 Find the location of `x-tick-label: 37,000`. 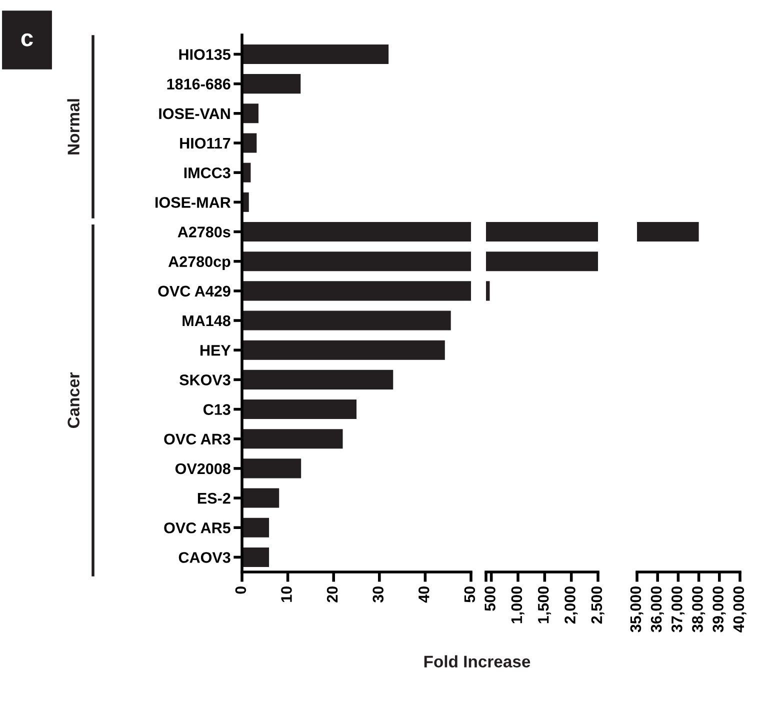

x-tick-label: 37,000 is located at coordinates (678, 609).